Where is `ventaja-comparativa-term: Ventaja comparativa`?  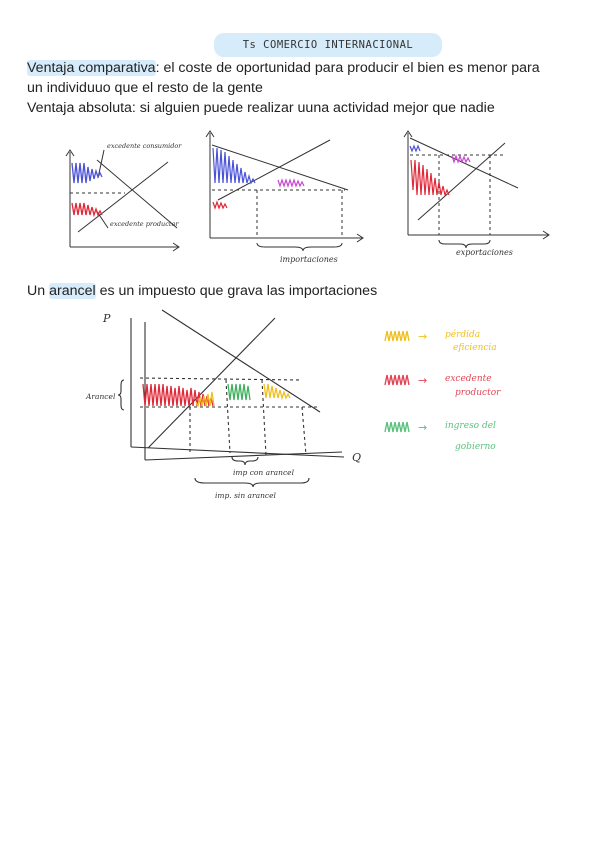
ventaja-comparativa-term: Ventaja comparativa is located at coordinates (91, 68).